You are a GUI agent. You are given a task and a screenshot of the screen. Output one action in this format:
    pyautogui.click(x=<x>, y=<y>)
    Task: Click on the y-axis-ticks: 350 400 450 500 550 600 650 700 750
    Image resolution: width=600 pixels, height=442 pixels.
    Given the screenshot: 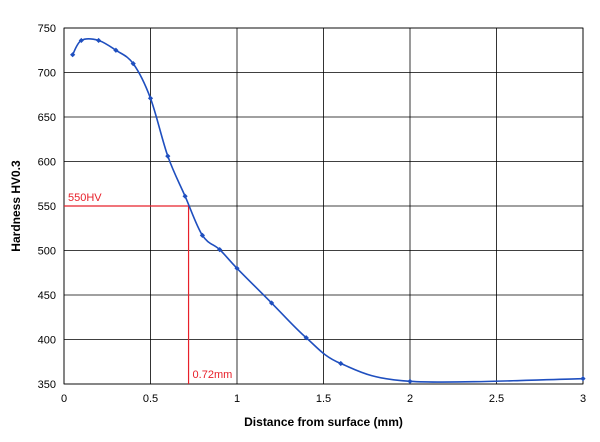 What is the action you would take?
    pyautogui.click(x=47, y=207)
    